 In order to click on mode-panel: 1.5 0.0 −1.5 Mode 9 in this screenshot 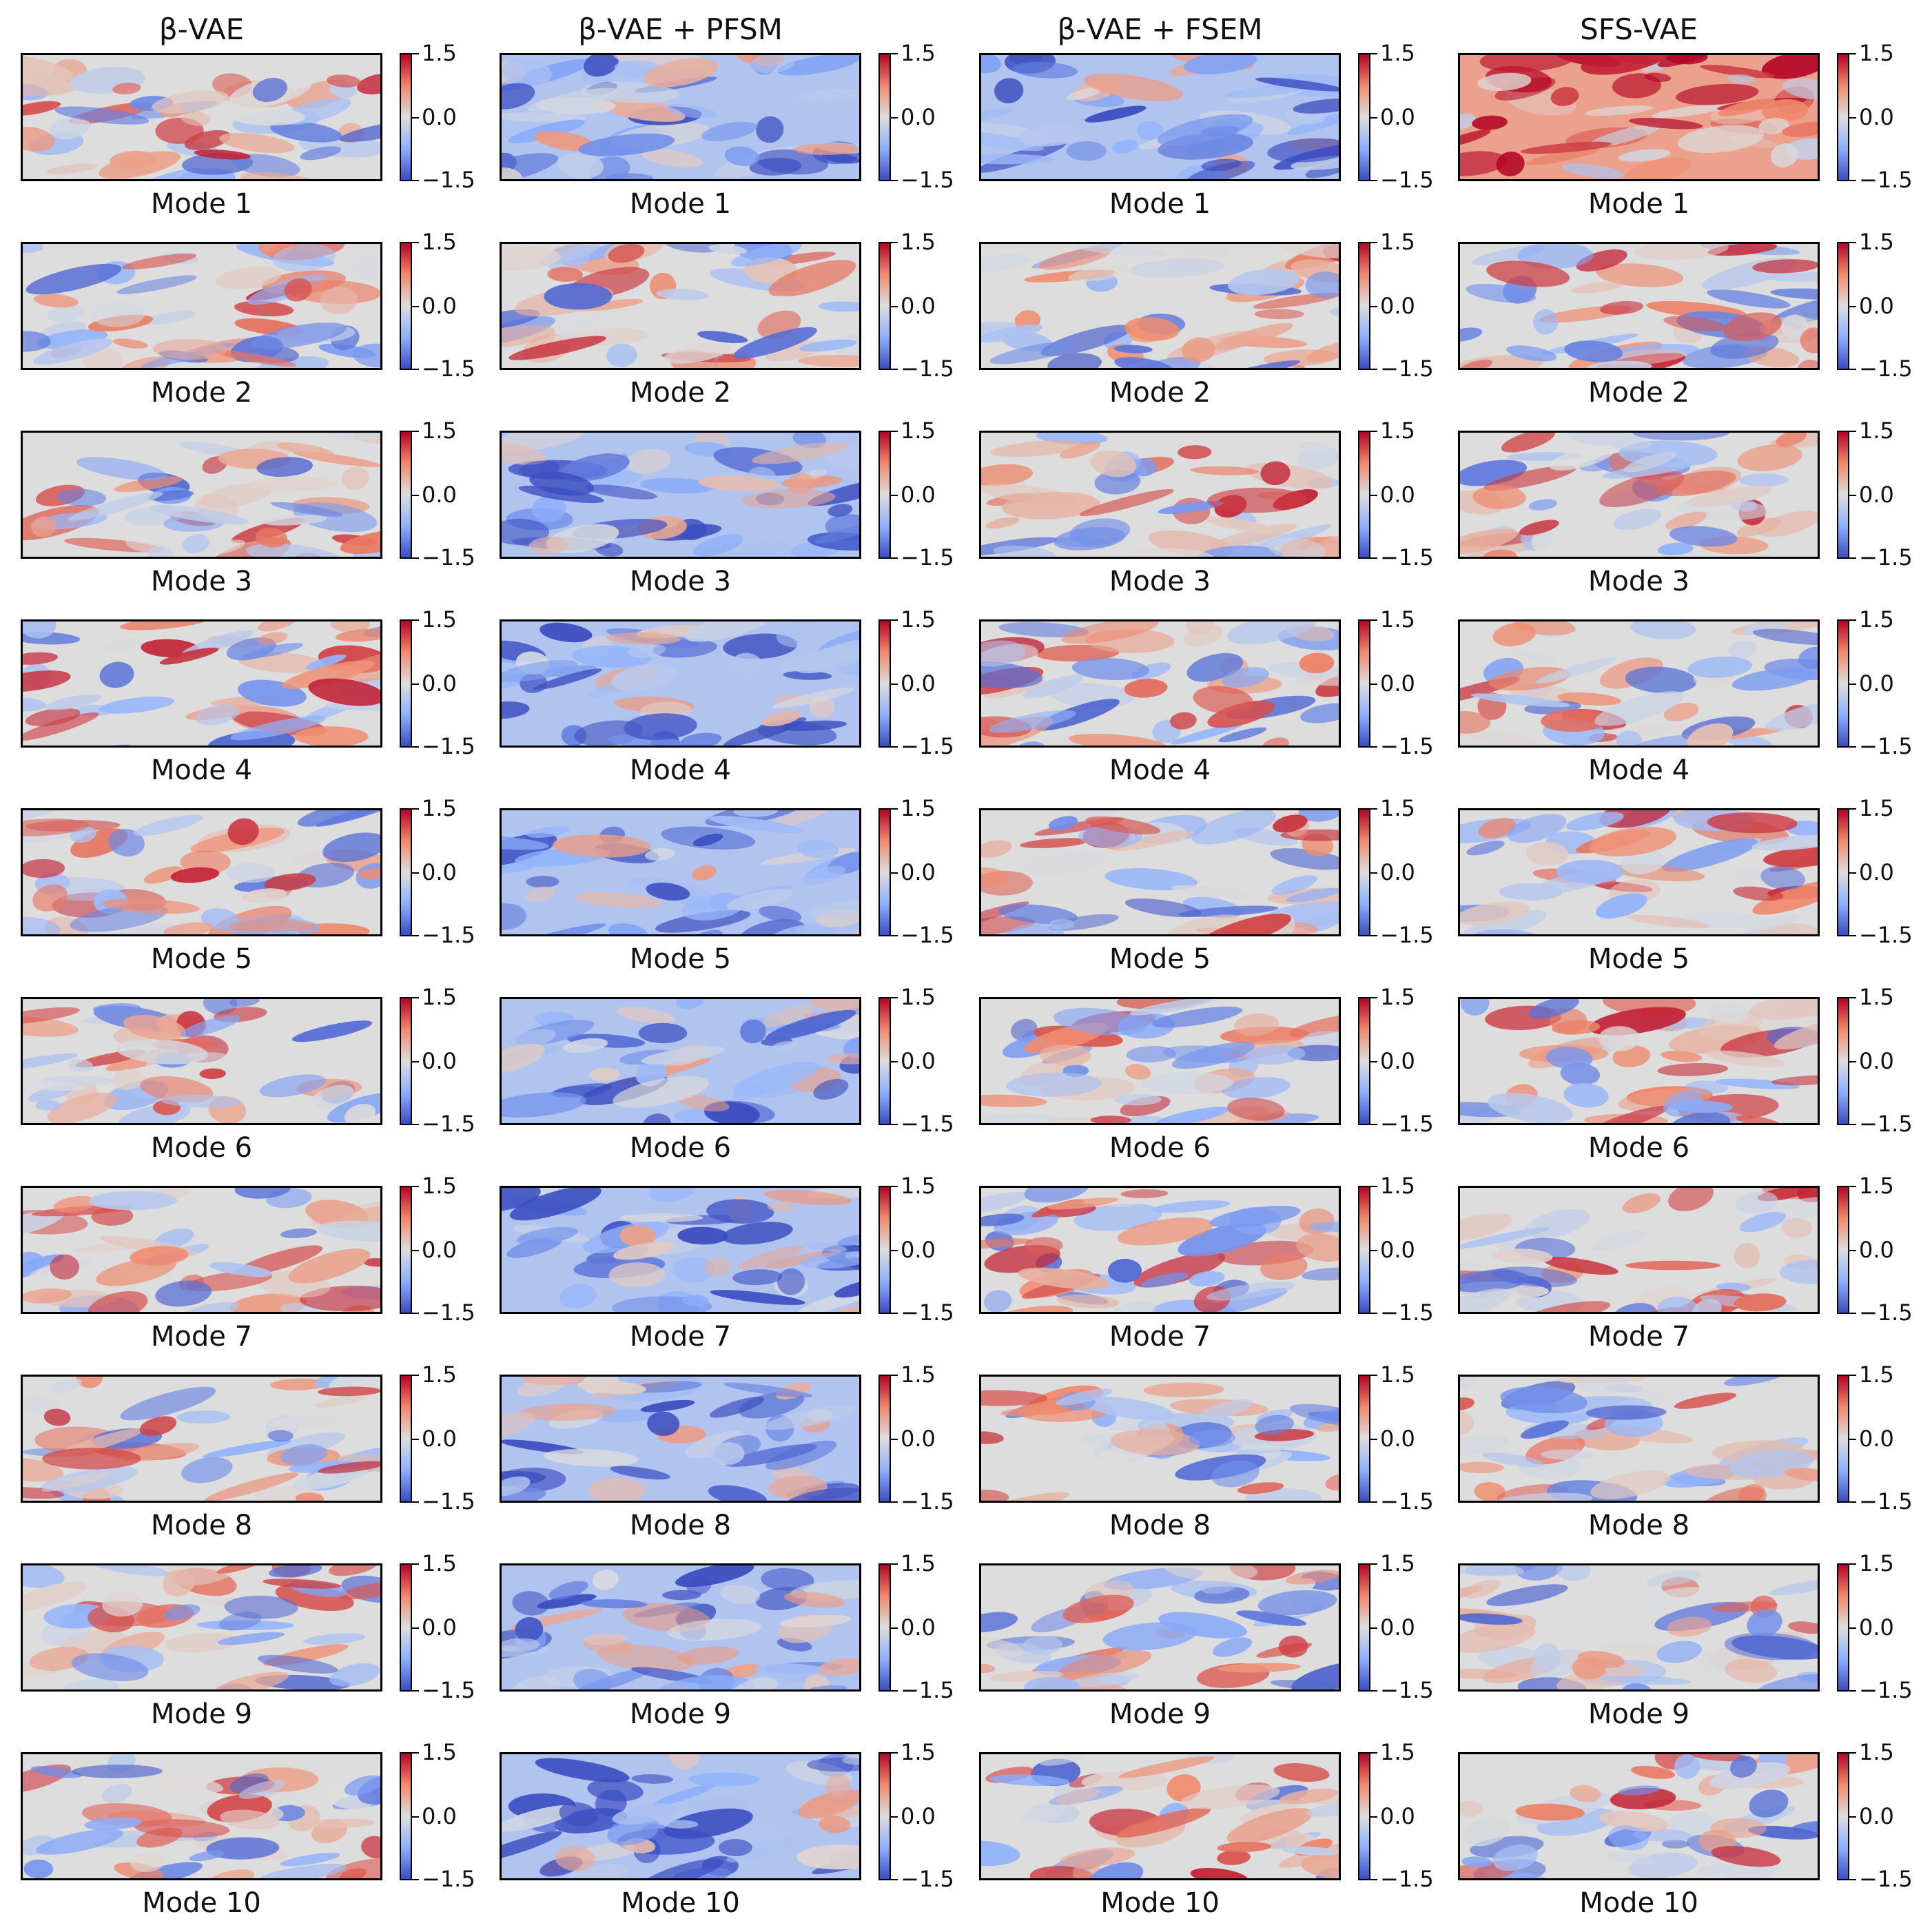, I will do `click(250, 1646)`.